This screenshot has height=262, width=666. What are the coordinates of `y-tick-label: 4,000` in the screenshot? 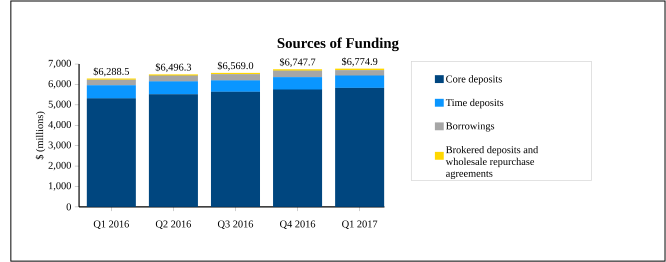 It's located at (59, 125).